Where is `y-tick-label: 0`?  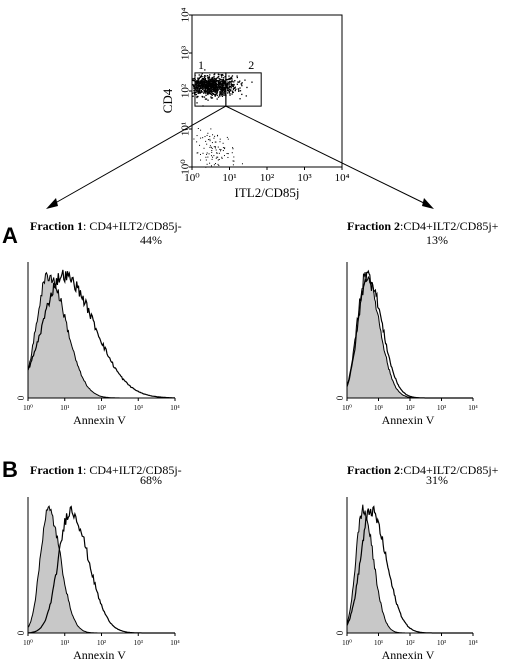 y-tick-label: 0 is located at coordinates (21, 397).